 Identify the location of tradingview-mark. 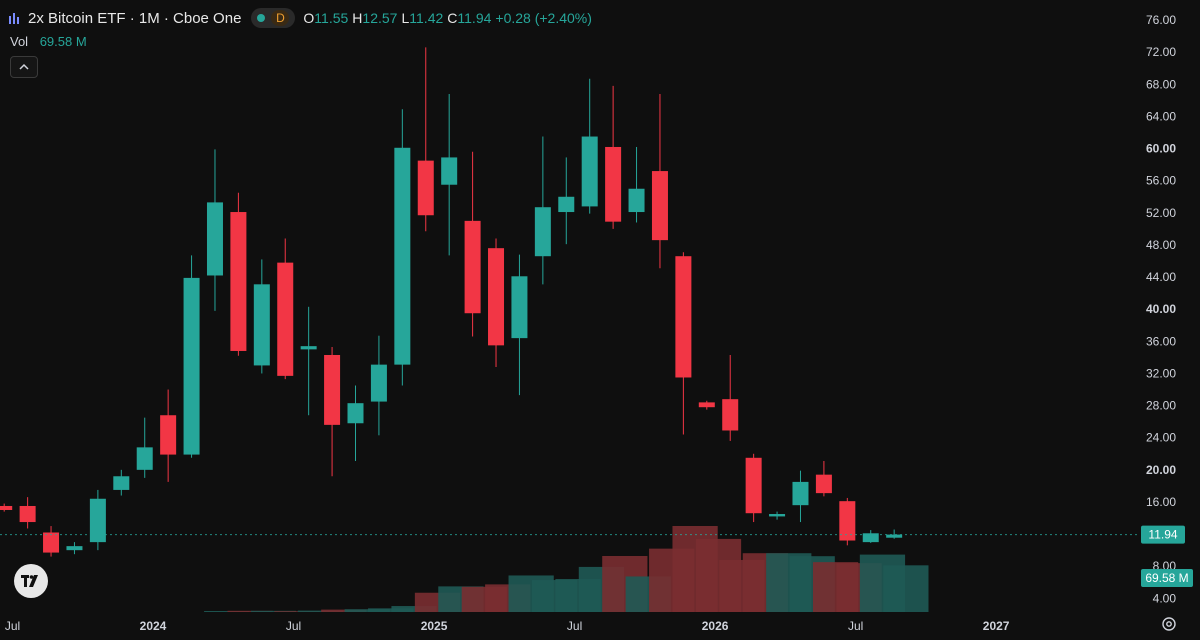
(29, 581).